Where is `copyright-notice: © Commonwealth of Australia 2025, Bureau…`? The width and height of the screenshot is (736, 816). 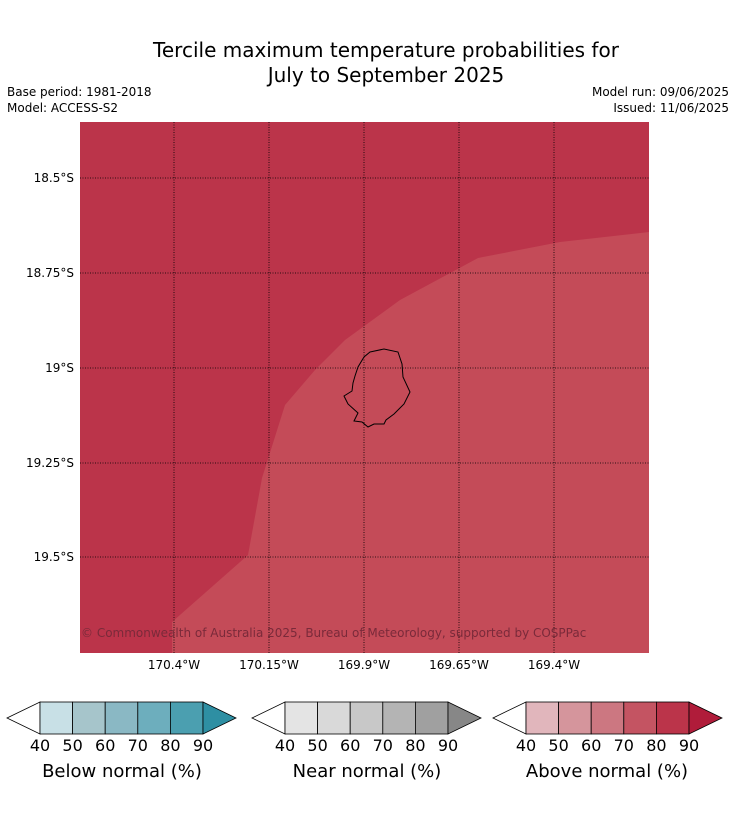
copyright-notice: © Commonwealth of Australia 2025, Bureau… is located at coordinates (334, 633).